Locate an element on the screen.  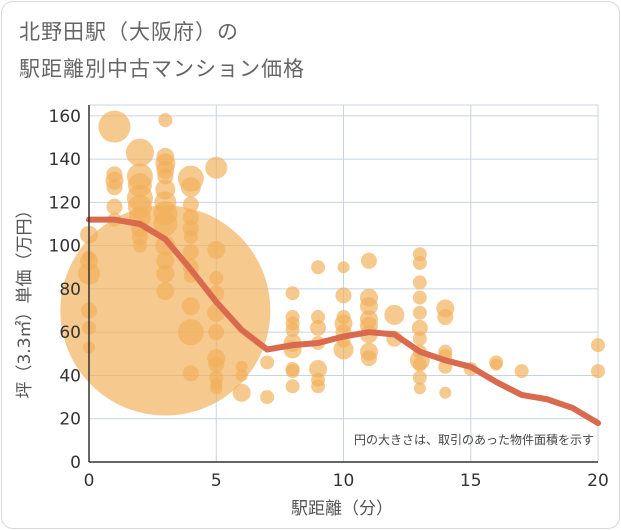
y-tick-label: 0 is located at coordinates (75, 463).